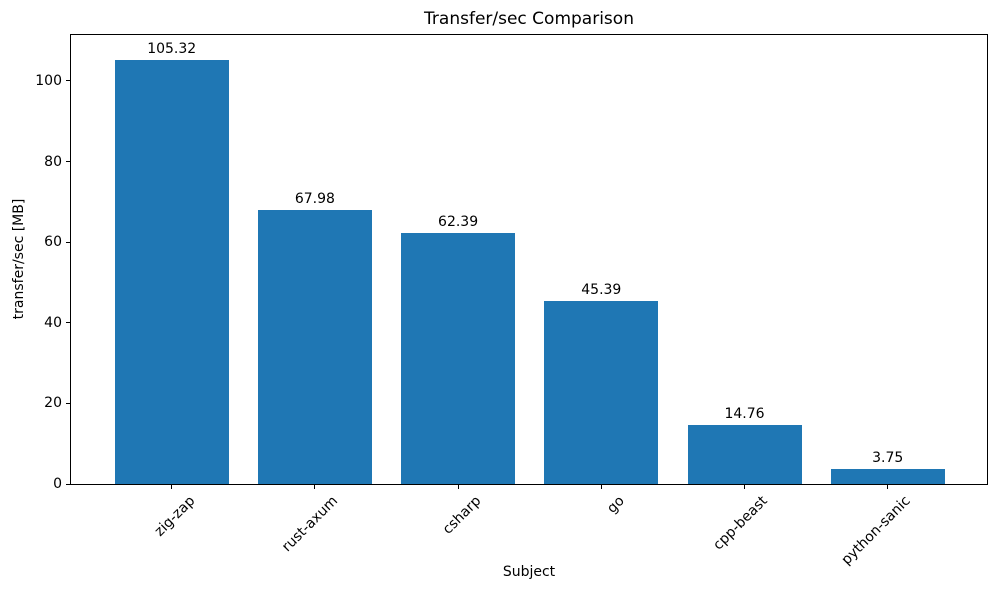 The height and width of the screenshot is (600, 1000). What do you see at coordinates (314, 347) in the screenshot?
I see `bar-rust-axum` at bounding box center [314, 347].